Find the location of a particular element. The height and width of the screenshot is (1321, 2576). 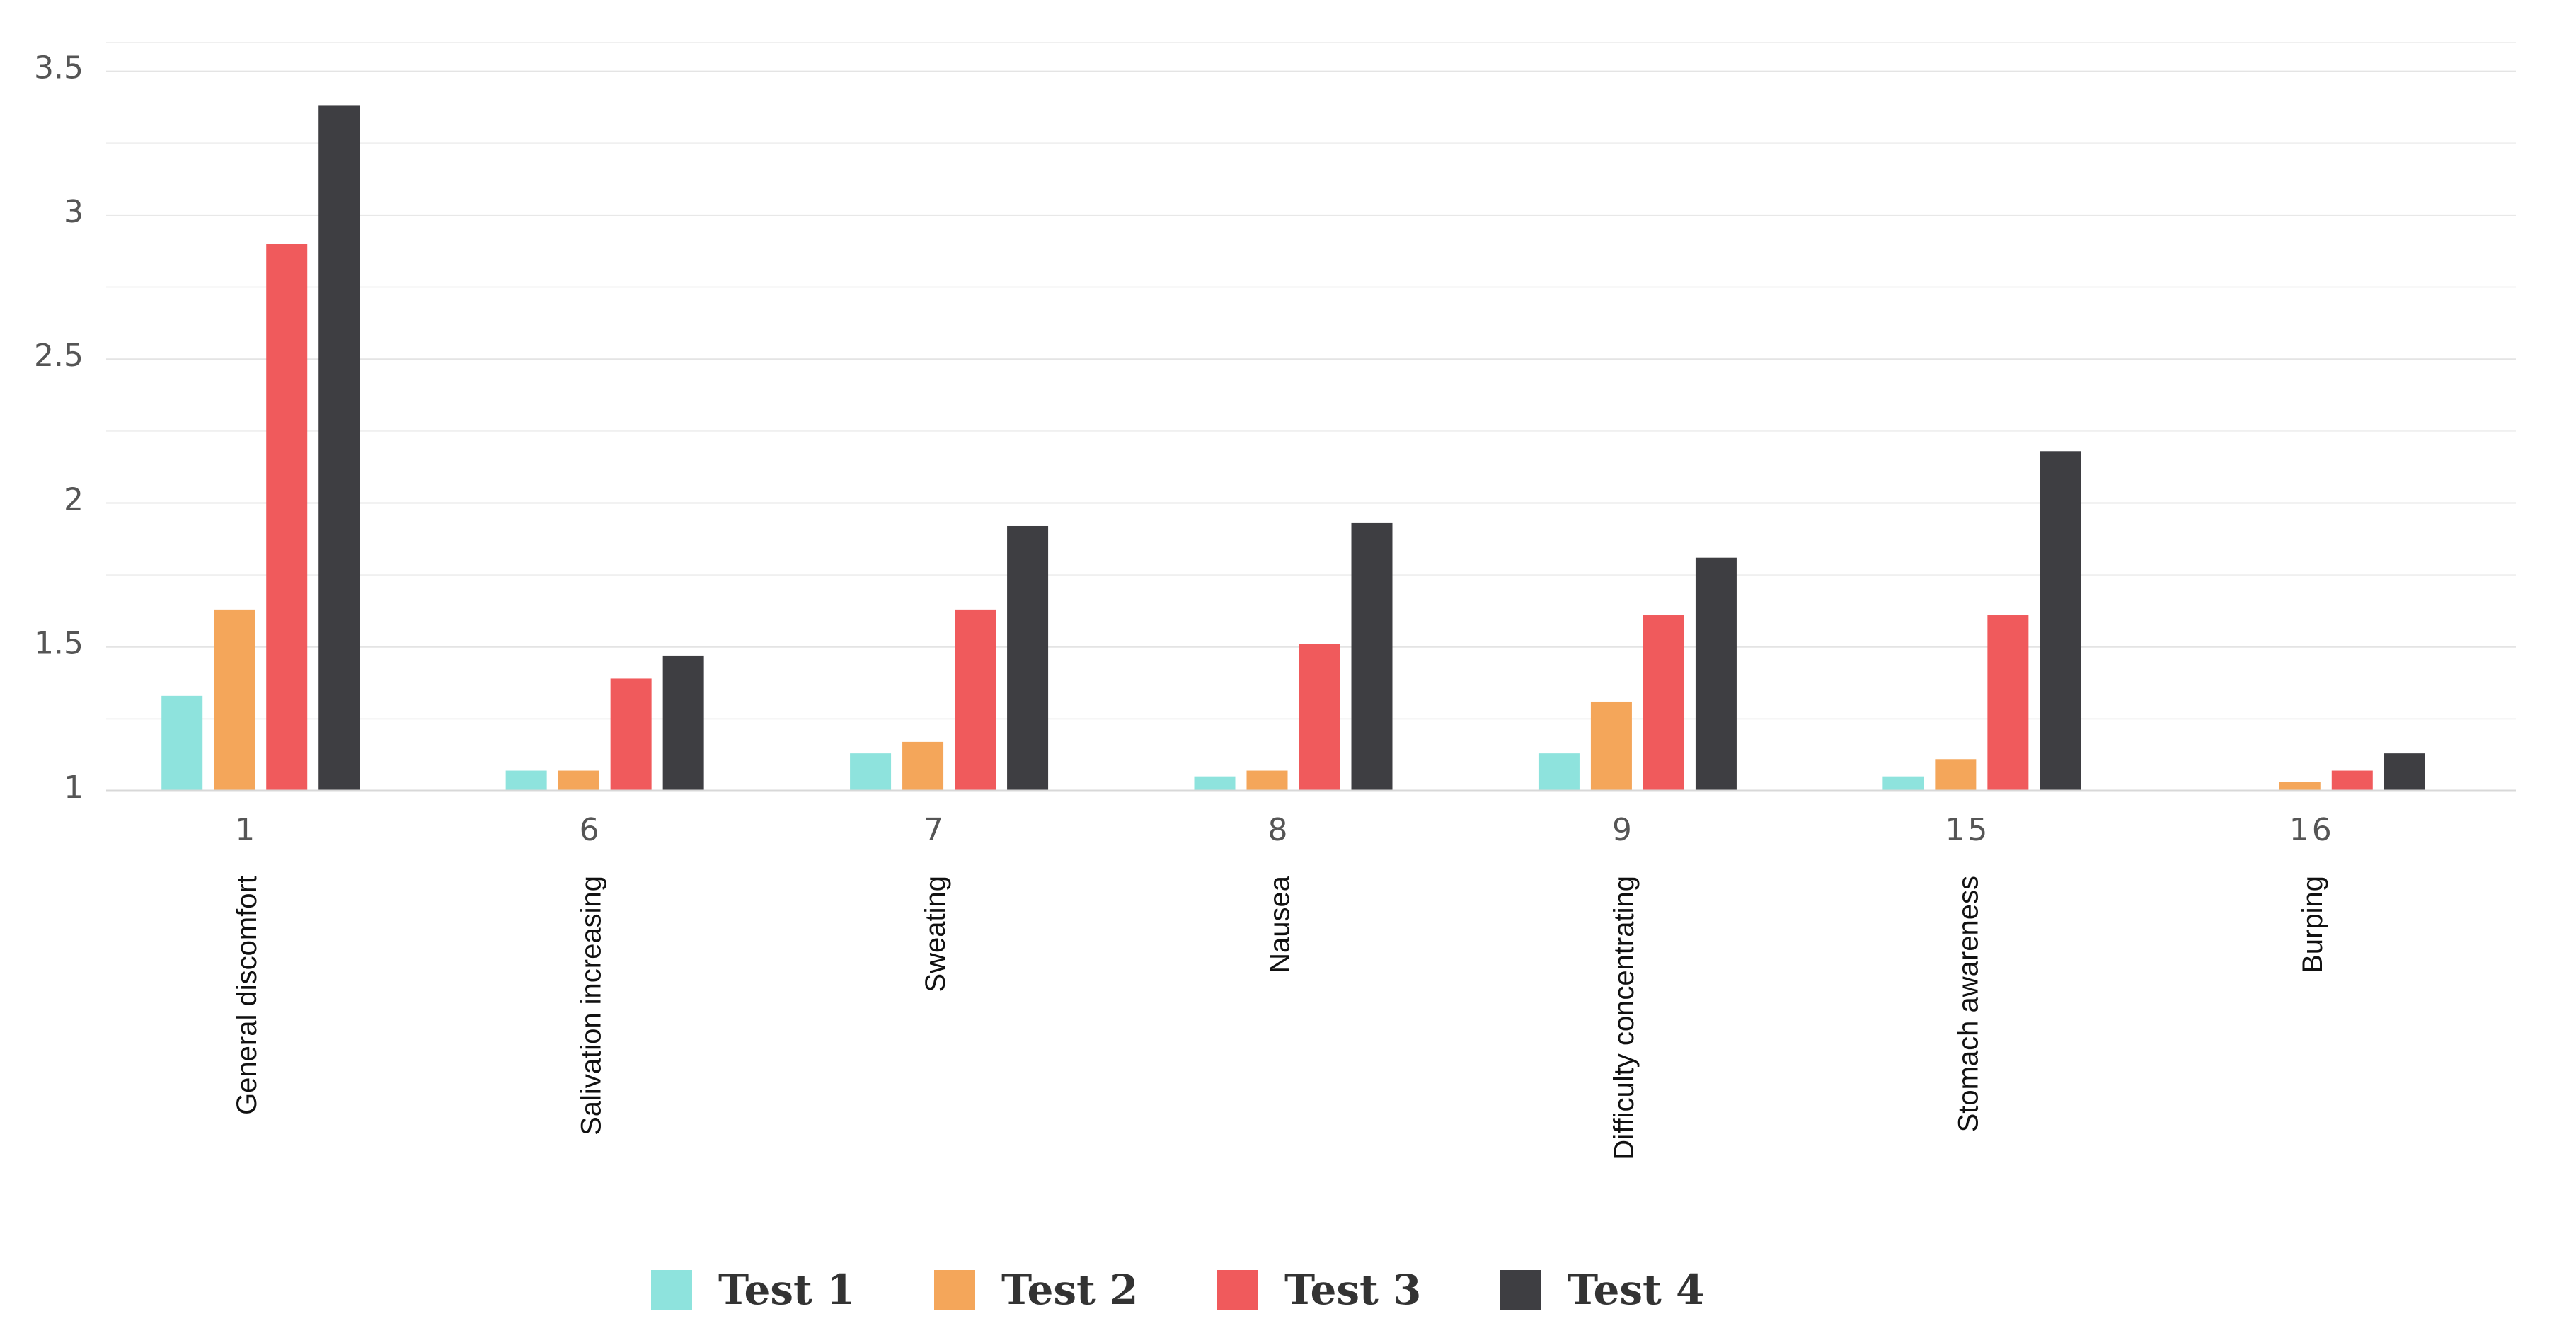

legend-item-test-1: Test 1 is located at coordinates (753, 1290).